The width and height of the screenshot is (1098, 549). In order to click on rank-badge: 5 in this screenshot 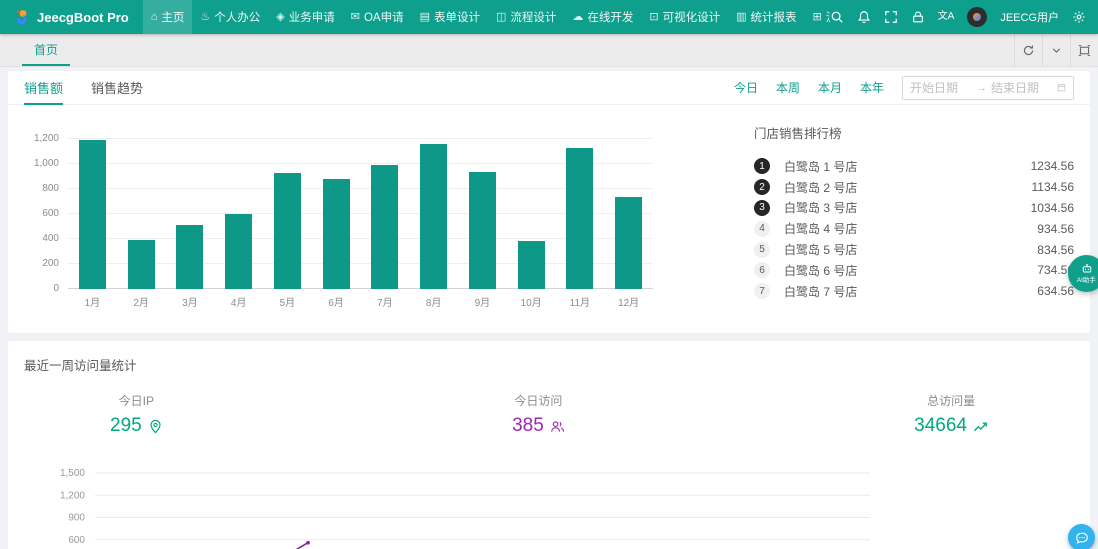, I will do `click(762, 249)`.